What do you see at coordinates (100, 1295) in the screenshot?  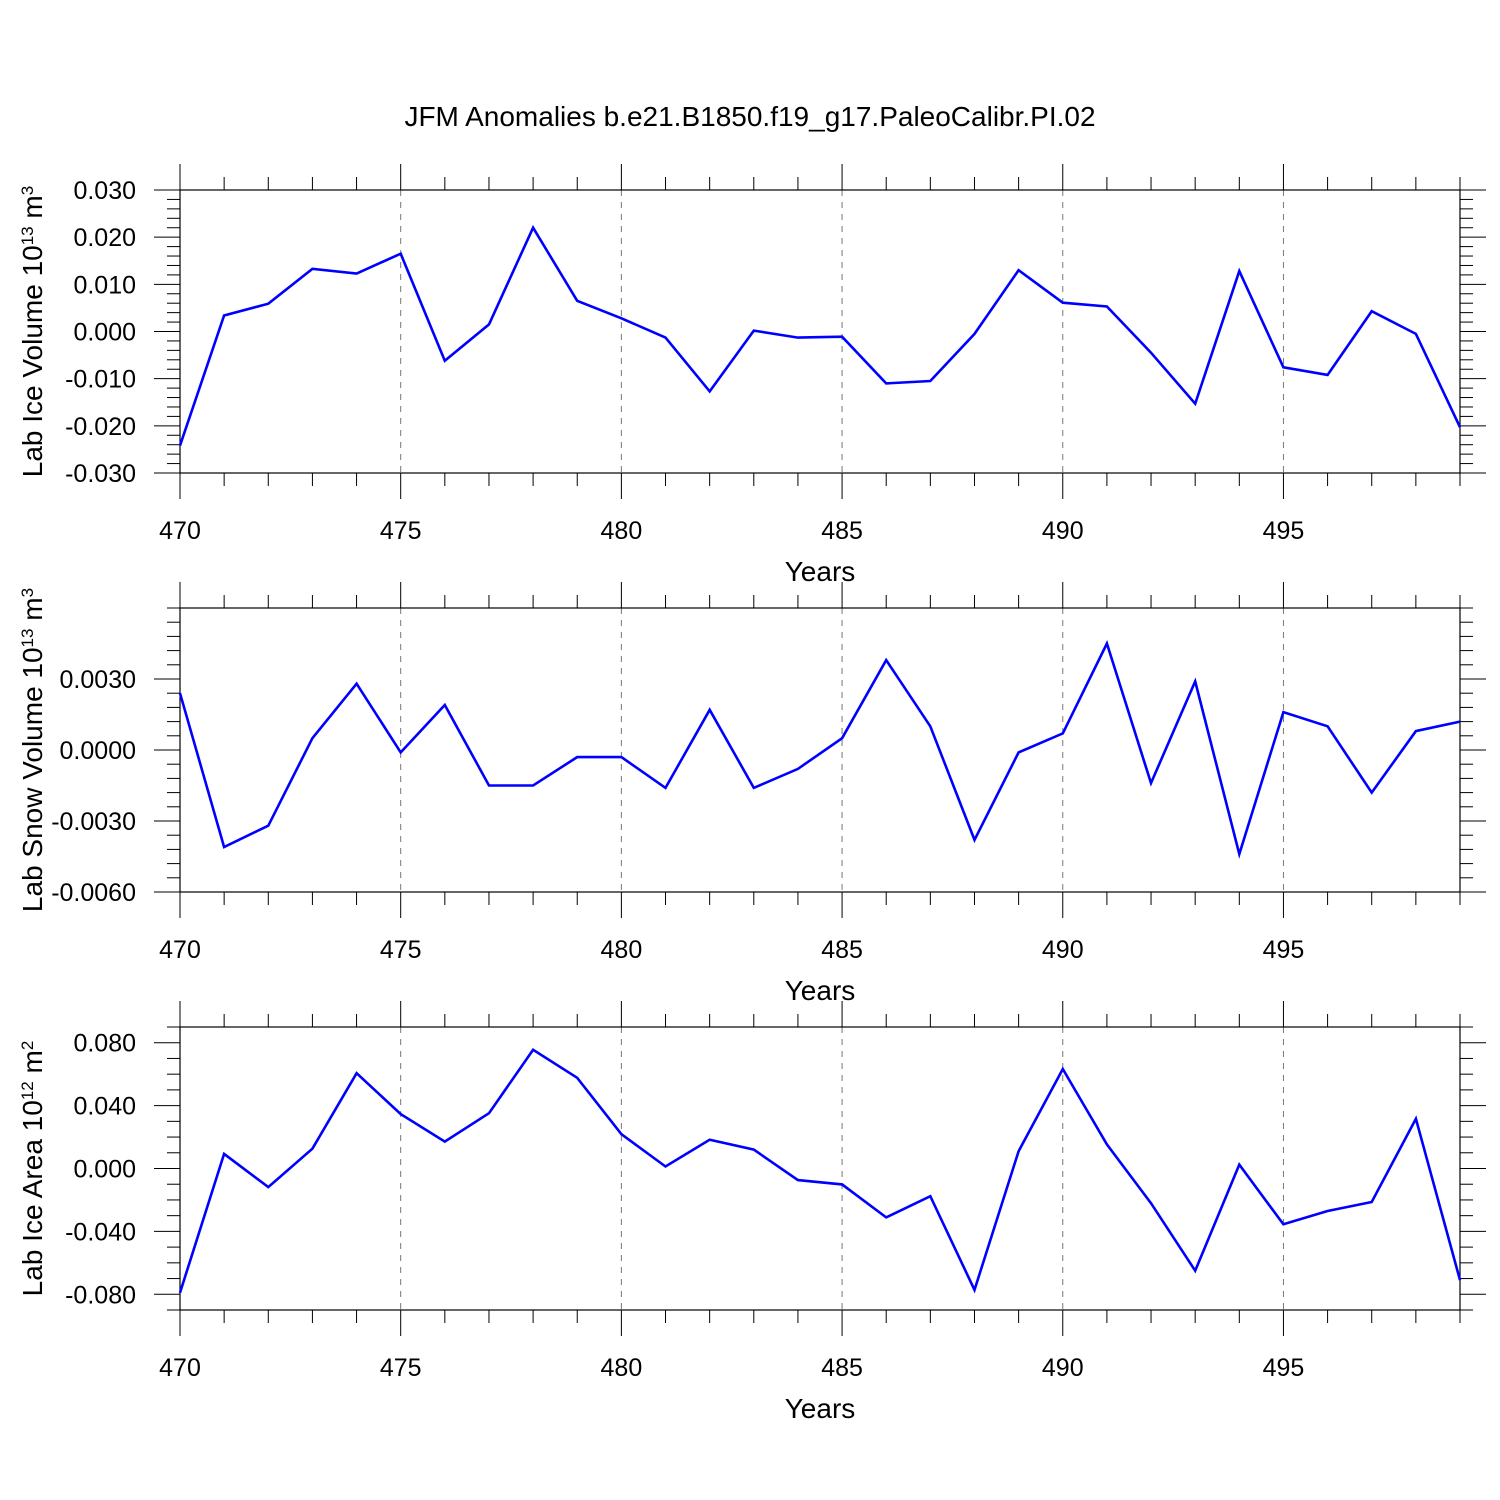 I see `y-tick-label: -0.080` at bounding box center [100, 1295].